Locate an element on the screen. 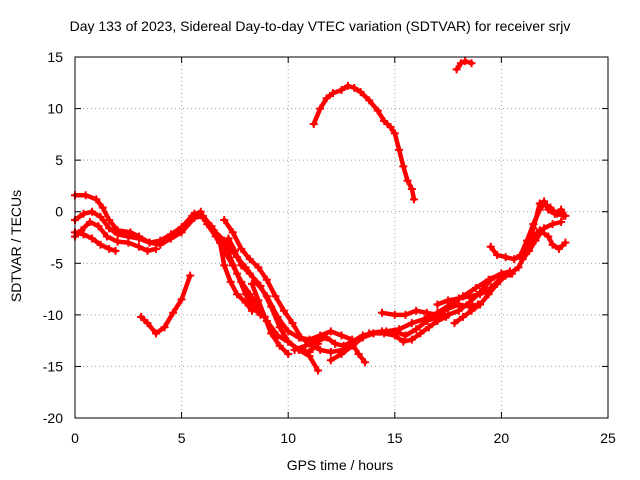  series-s19 is located at coordinates (464, 65).